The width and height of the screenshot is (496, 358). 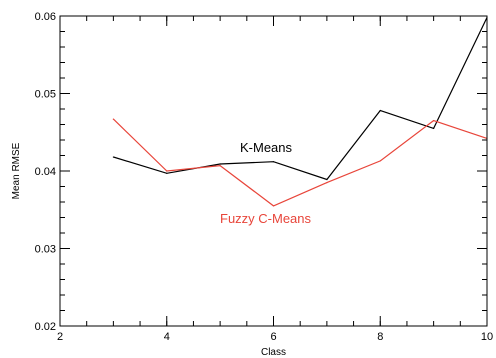 I want to click on y-tick-label: 0.03, so click(x=45, y=250).